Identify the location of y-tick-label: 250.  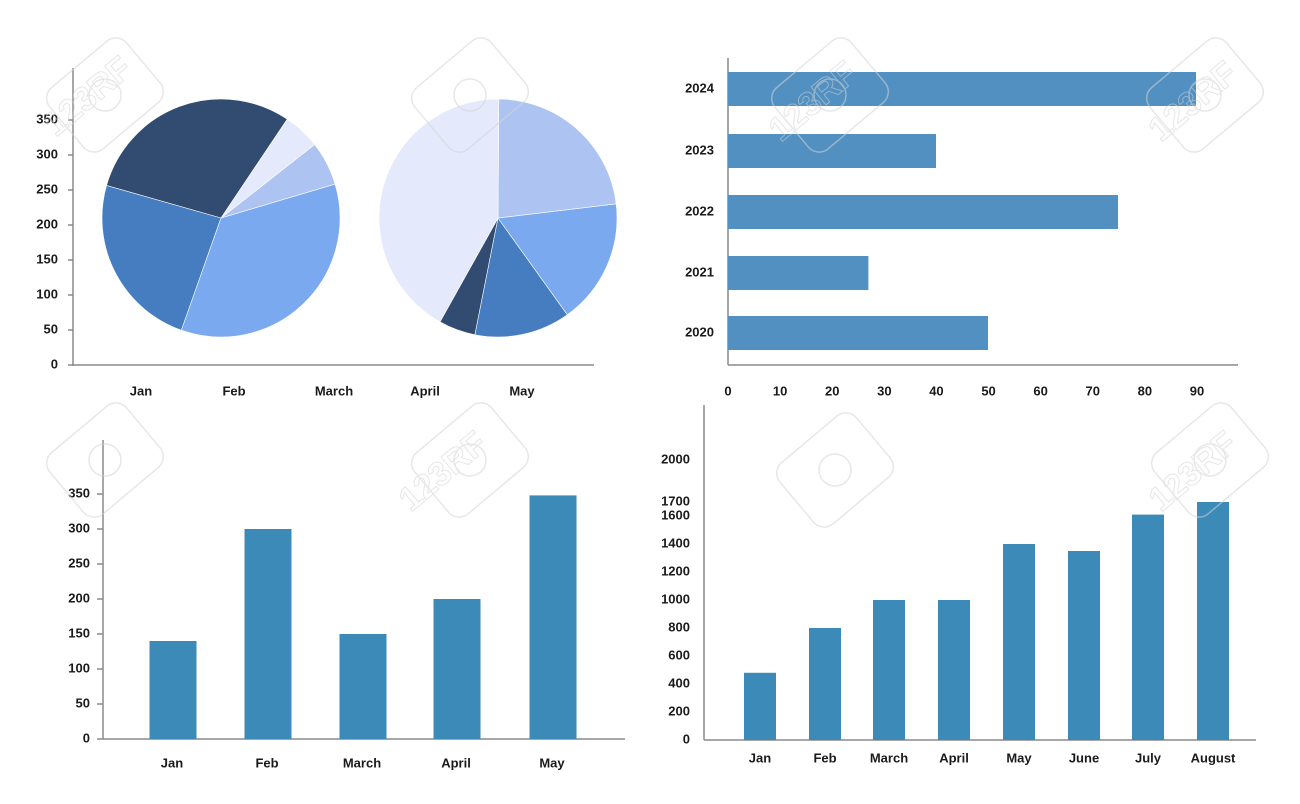
(79, 562).